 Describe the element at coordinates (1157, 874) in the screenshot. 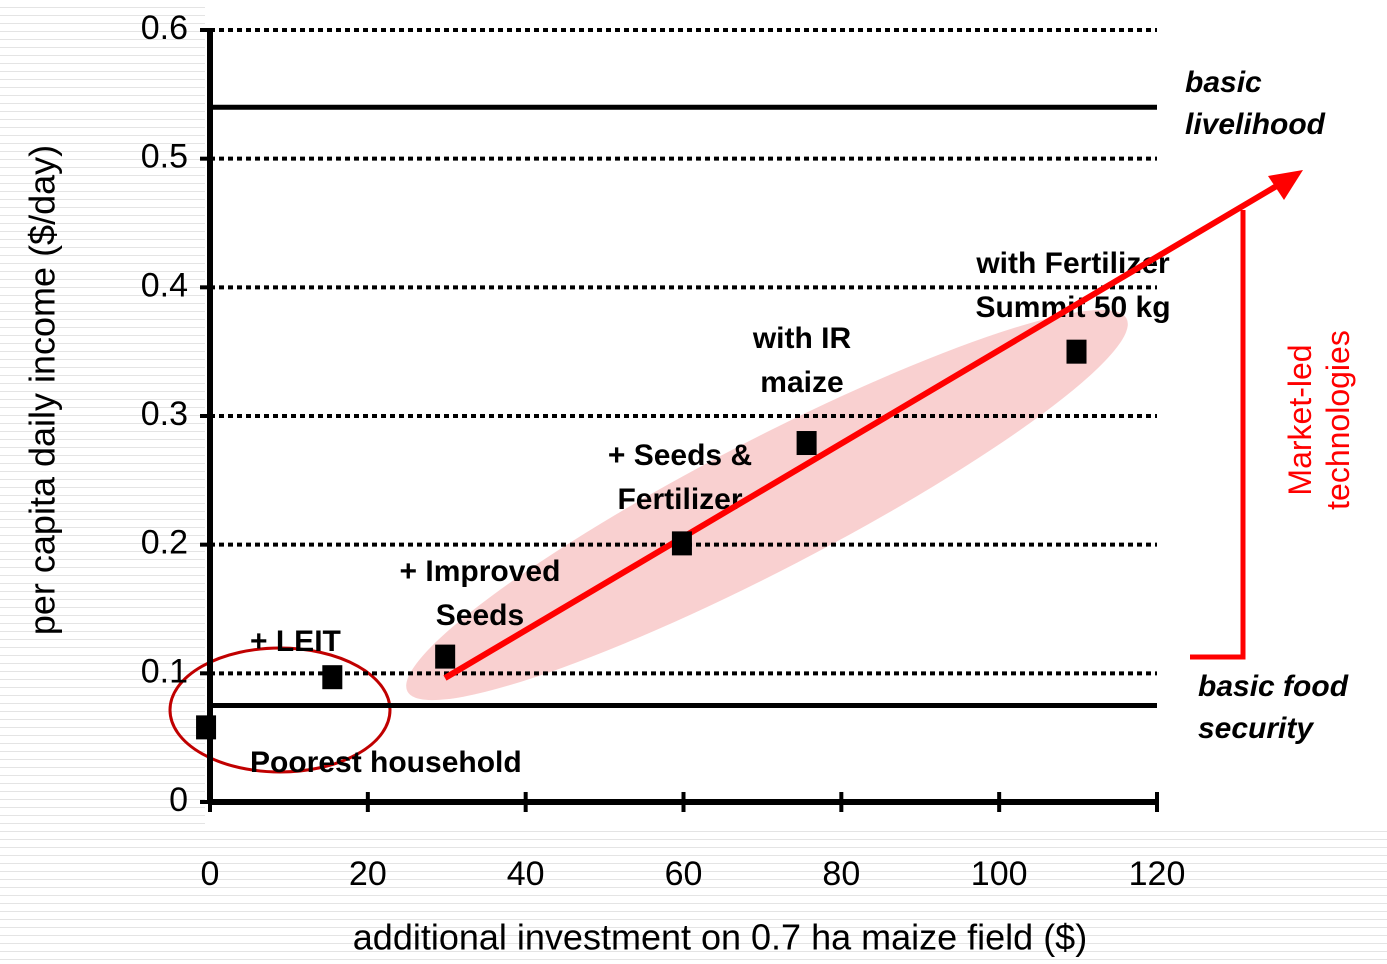

I see `x-tick-label: 120` at that location.